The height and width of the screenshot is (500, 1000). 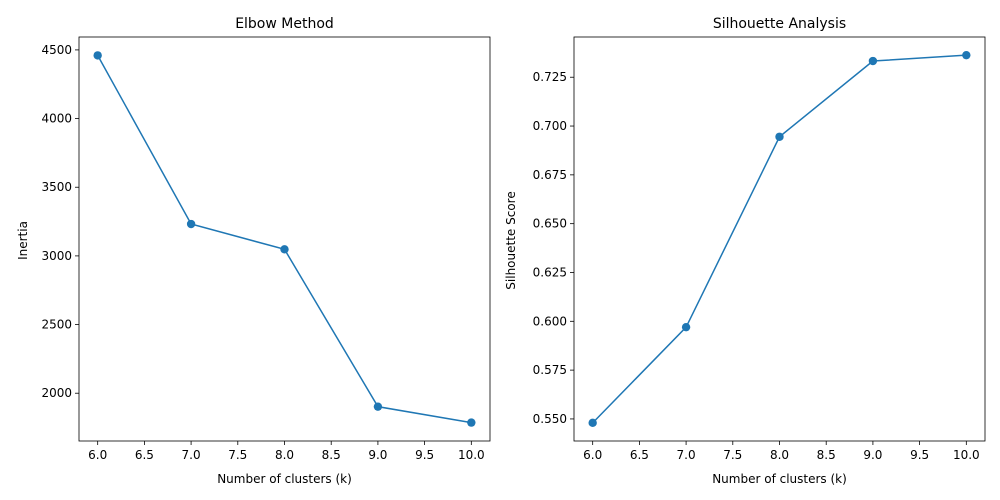 What do you see at coordinates (56, 50) in the screenshot?
I see `y-tick-label: 4500` at bounding box center [56, 50].